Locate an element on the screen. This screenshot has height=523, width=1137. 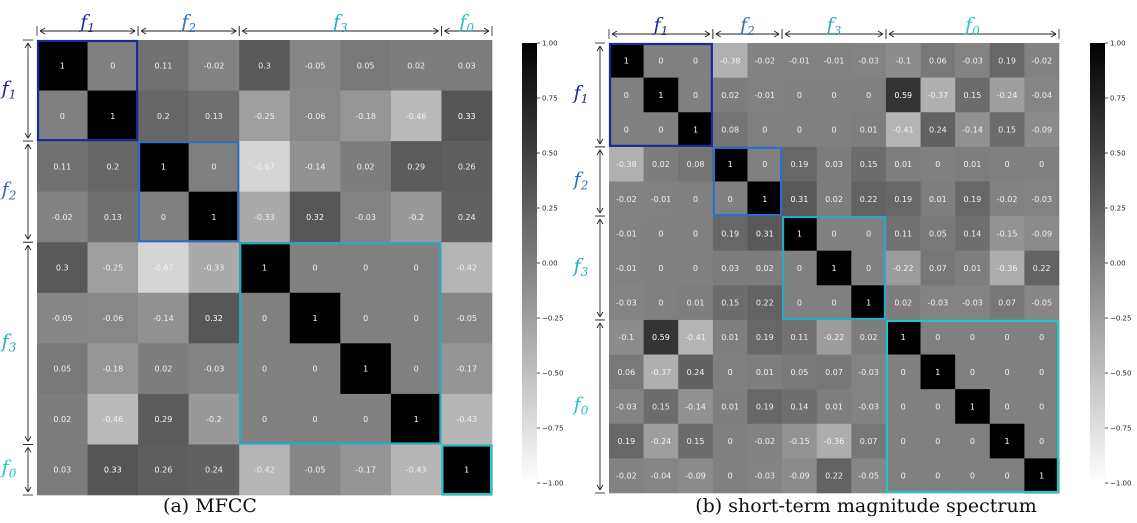
cell-label: -0.22 is located at coordinates (834, 337).